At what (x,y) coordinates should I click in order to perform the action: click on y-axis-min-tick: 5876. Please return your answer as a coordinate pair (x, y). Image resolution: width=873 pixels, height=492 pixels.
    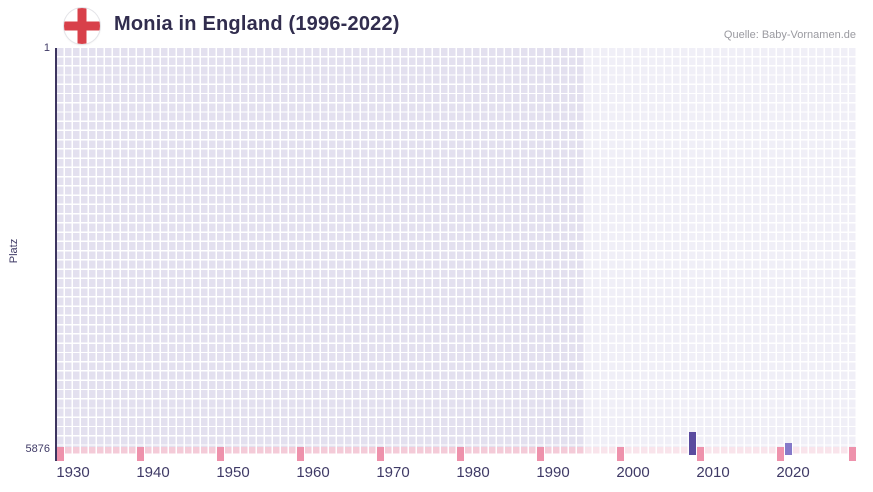
    Looking at the image, I should click on (37, 449).